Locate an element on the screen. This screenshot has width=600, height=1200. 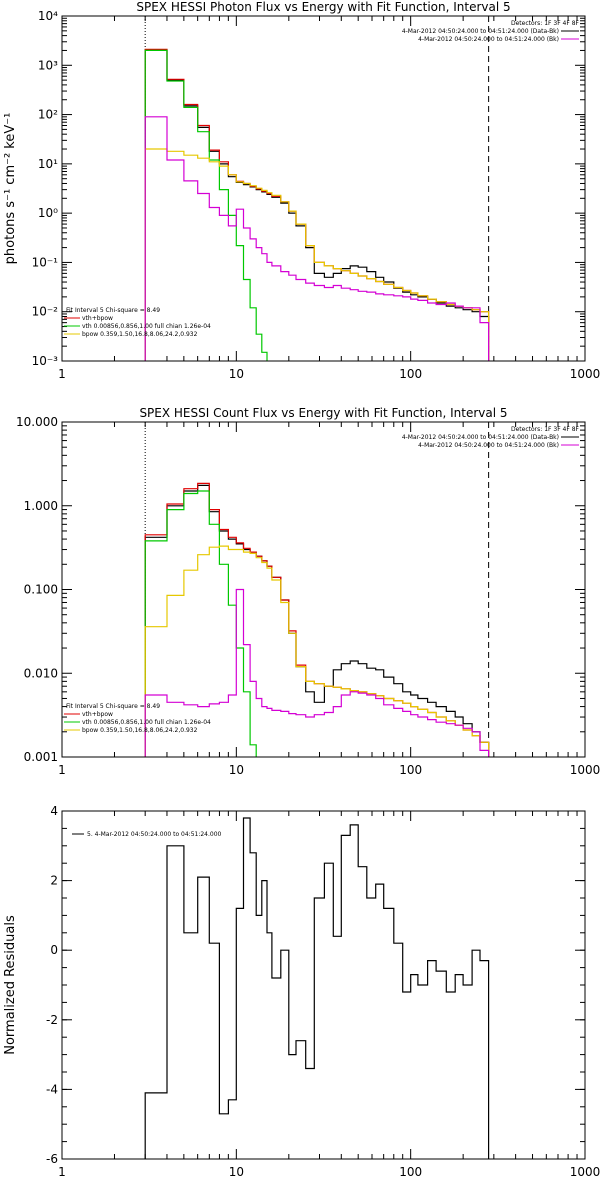
y-axis-label: Normalized Residuals is located at coordinates (10, 985).